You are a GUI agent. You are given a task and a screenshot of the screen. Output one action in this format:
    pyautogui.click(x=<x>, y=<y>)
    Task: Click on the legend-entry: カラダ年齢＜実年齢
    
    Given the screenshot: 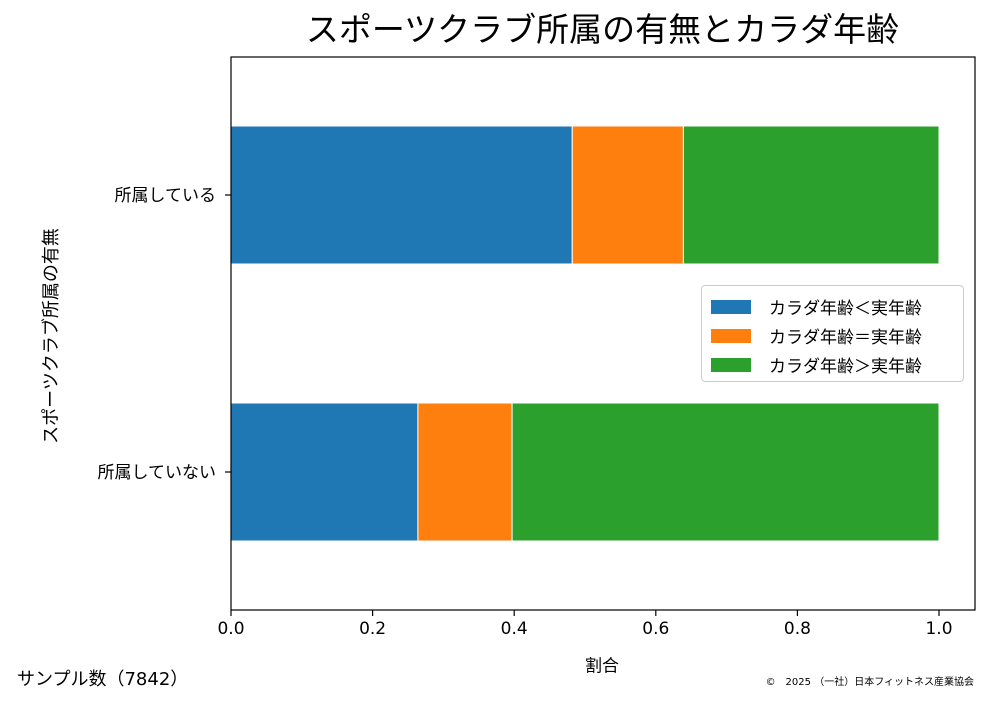 What is the action you would take?
    pyautogui.click(x=837, y=306)
    